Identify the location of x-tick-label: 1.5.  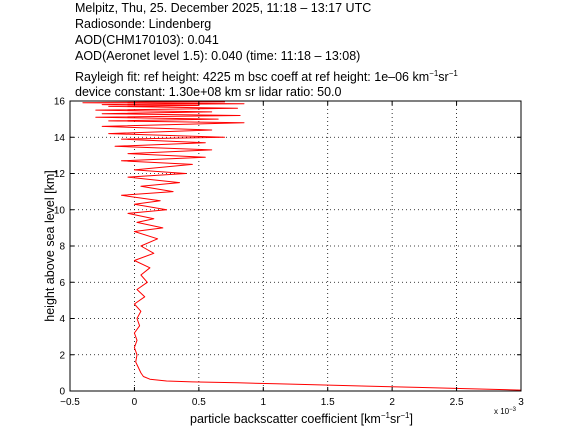
(328, 402).